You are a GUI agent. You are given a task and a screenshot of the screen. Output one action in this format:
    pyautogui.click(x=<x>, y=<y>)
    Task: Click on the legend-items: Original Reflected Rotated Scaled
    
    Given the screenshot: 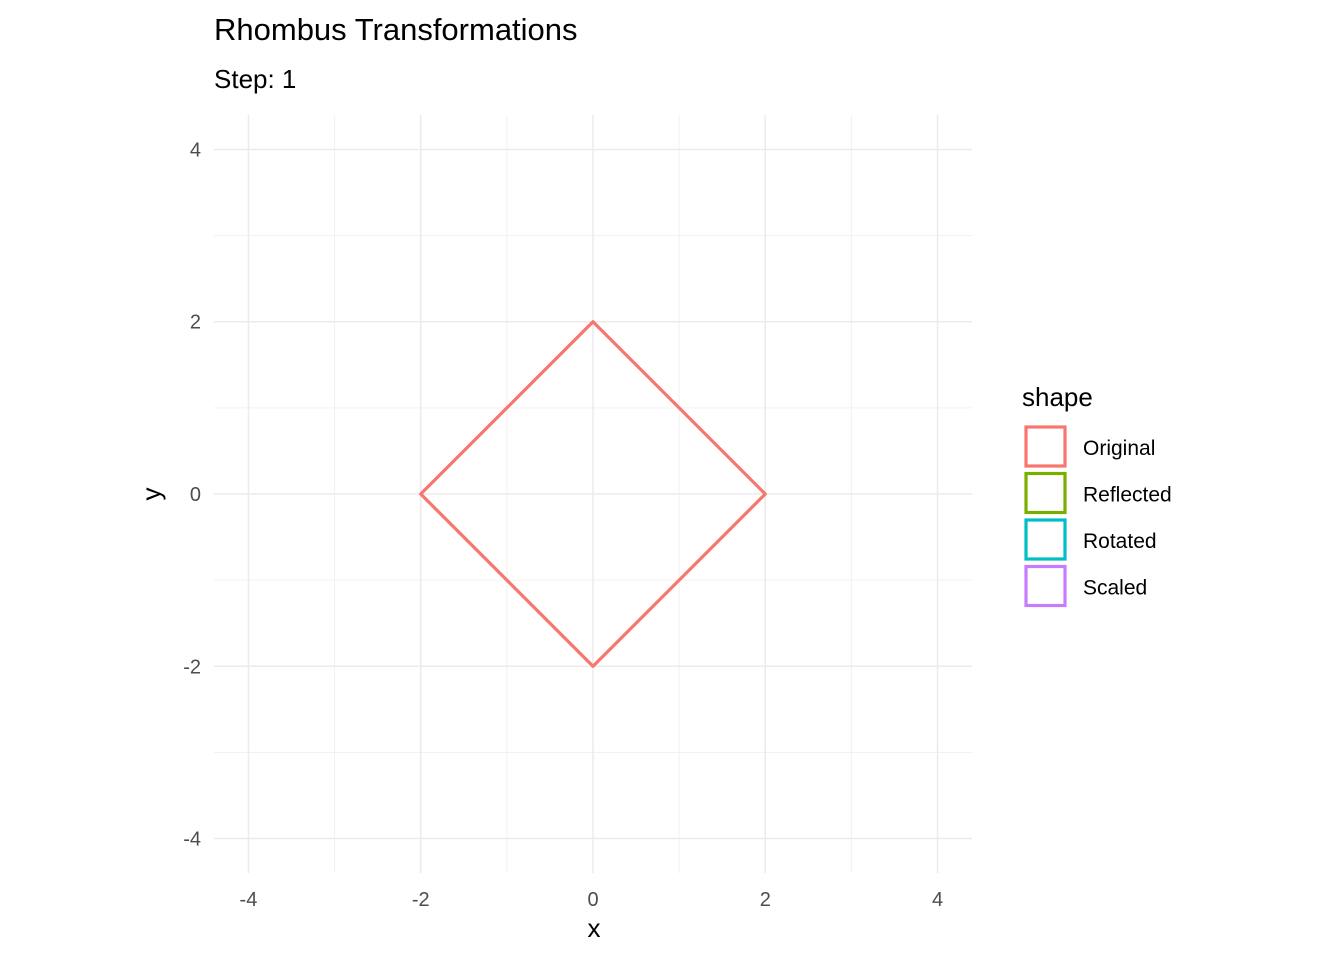 What is the action you would take?
    pyautogui.click(x=1098, y=516)
    